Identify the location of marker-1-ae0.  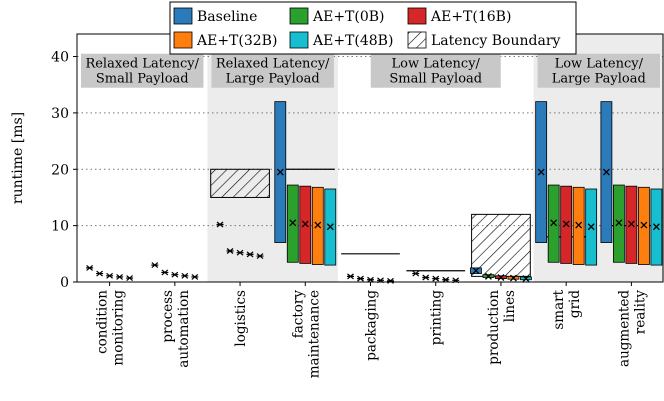
(165, 272).